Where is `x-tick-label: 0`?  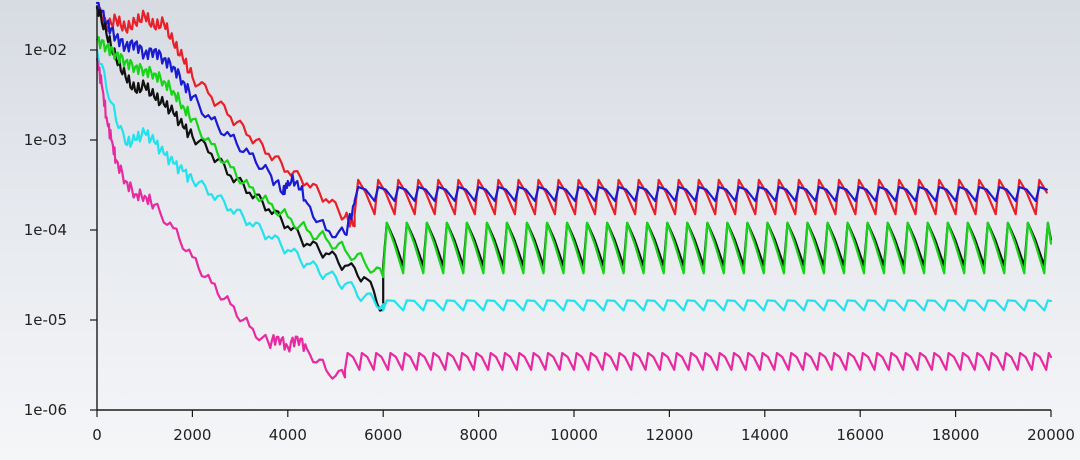
x-tick-label: 0 is located at coordinates (97, 435).